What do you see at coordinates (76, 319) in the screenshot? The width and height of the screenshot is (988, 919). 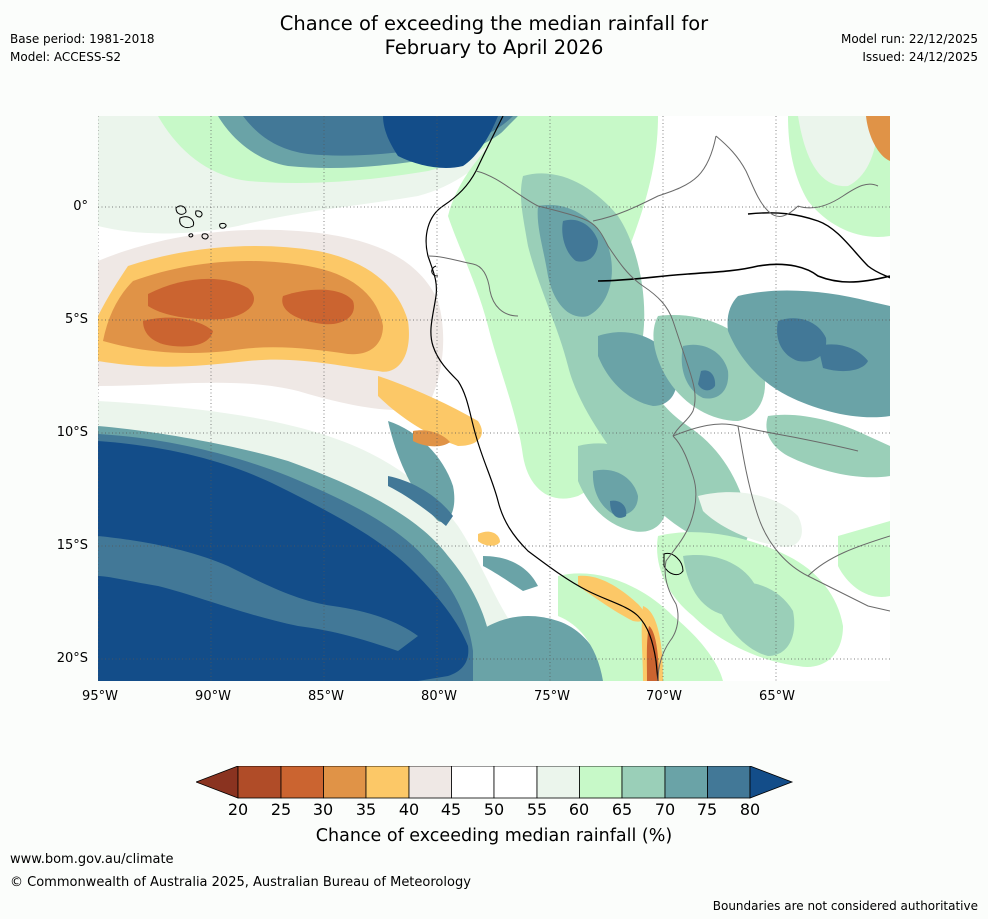 I see `lat-label-5s: 5°S` at bounding box center [76, 319].